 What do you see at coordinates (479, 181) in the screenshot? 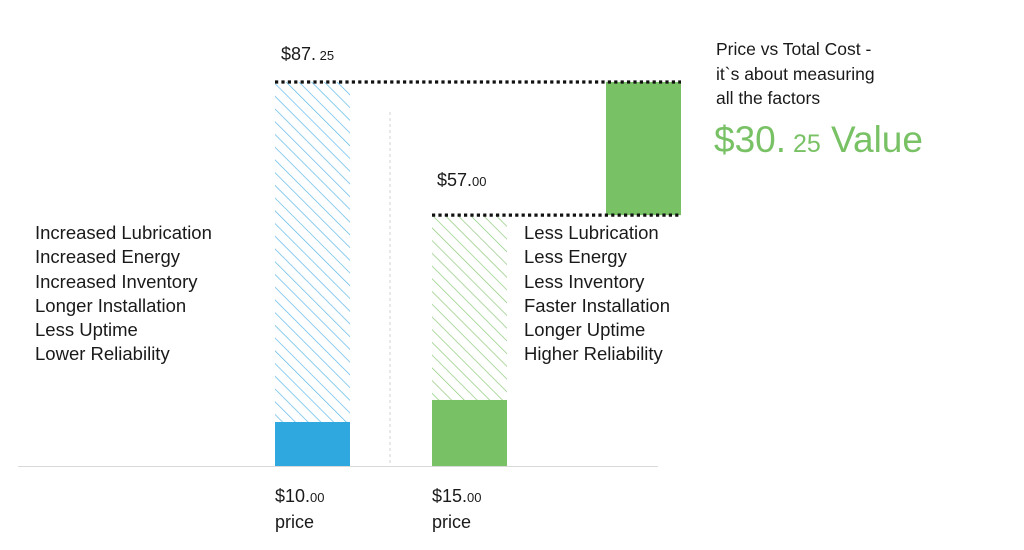
I see `total-cost-label-second-cents: 00` at bounding box center [479, 181].